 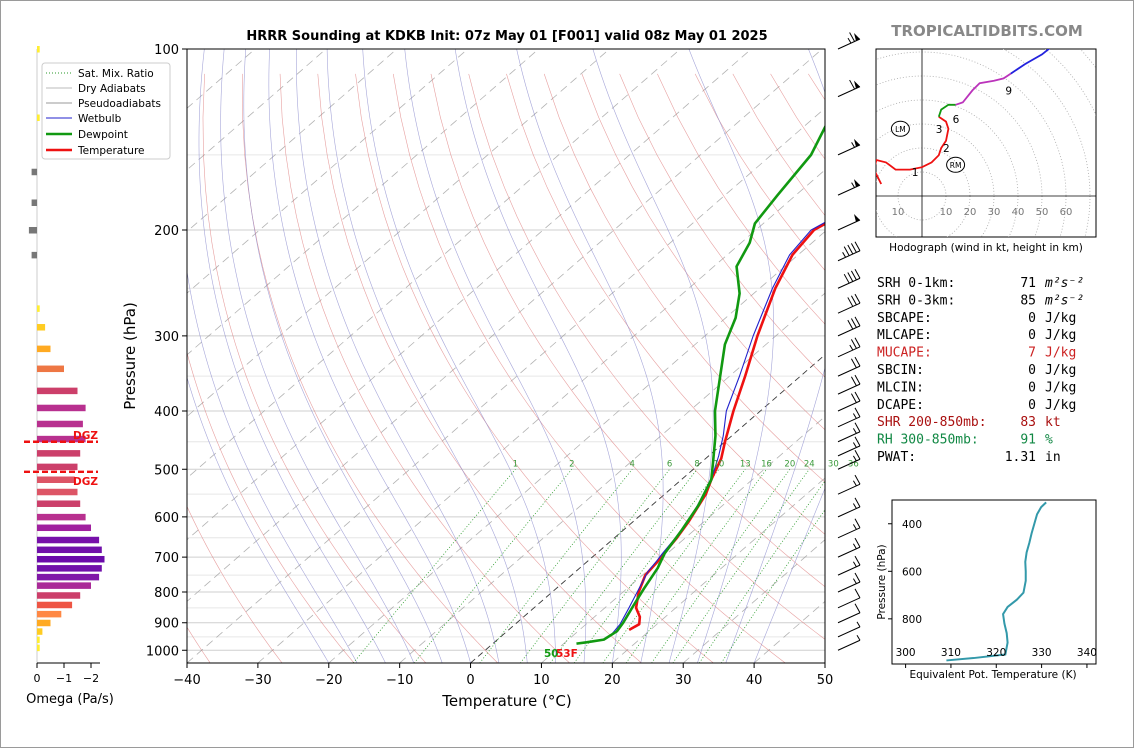 What do you see at coordinates (1049, 440) in the screenshot?
I see `index-unit: %` at bounding box center [1049, 440].